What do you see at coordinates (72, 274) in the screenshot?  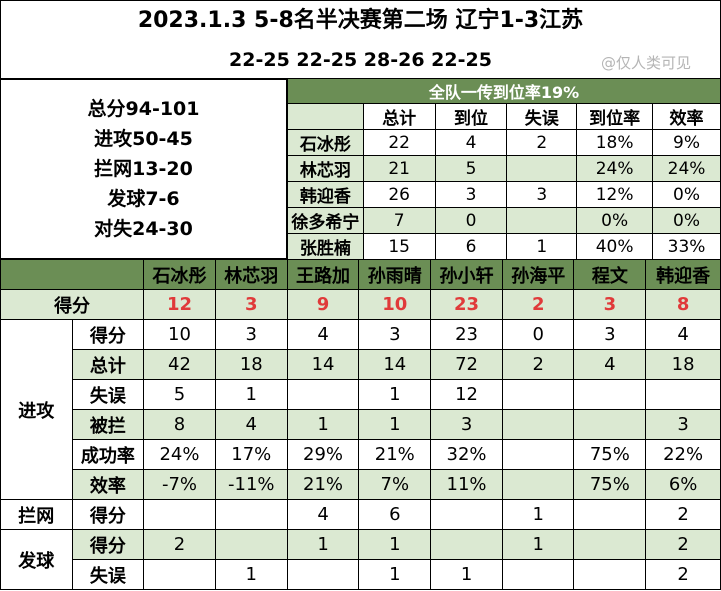 I see `header-blank` at bounding box center [72, 274].